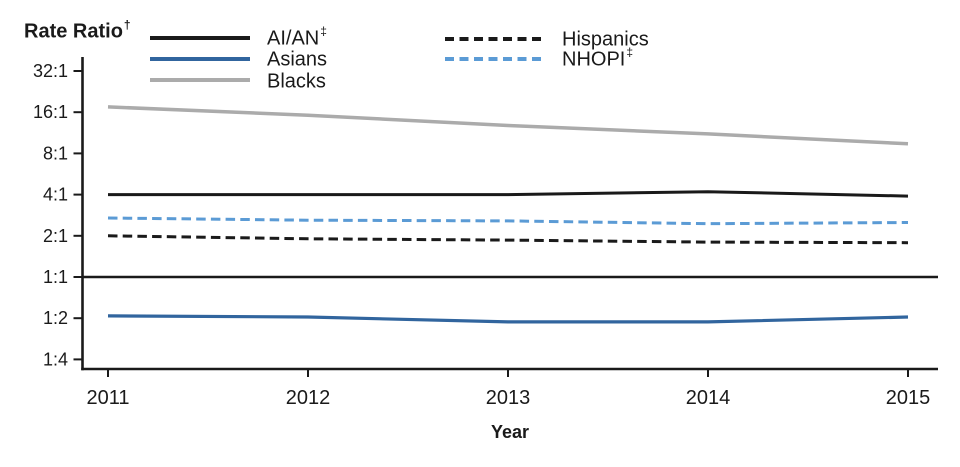 This screenshot has height=467, width=960. What do you see at coordinates (55, 359) in the screenshot?
I see `y-tick-label: 1:4` at bounding box center [55, 359].